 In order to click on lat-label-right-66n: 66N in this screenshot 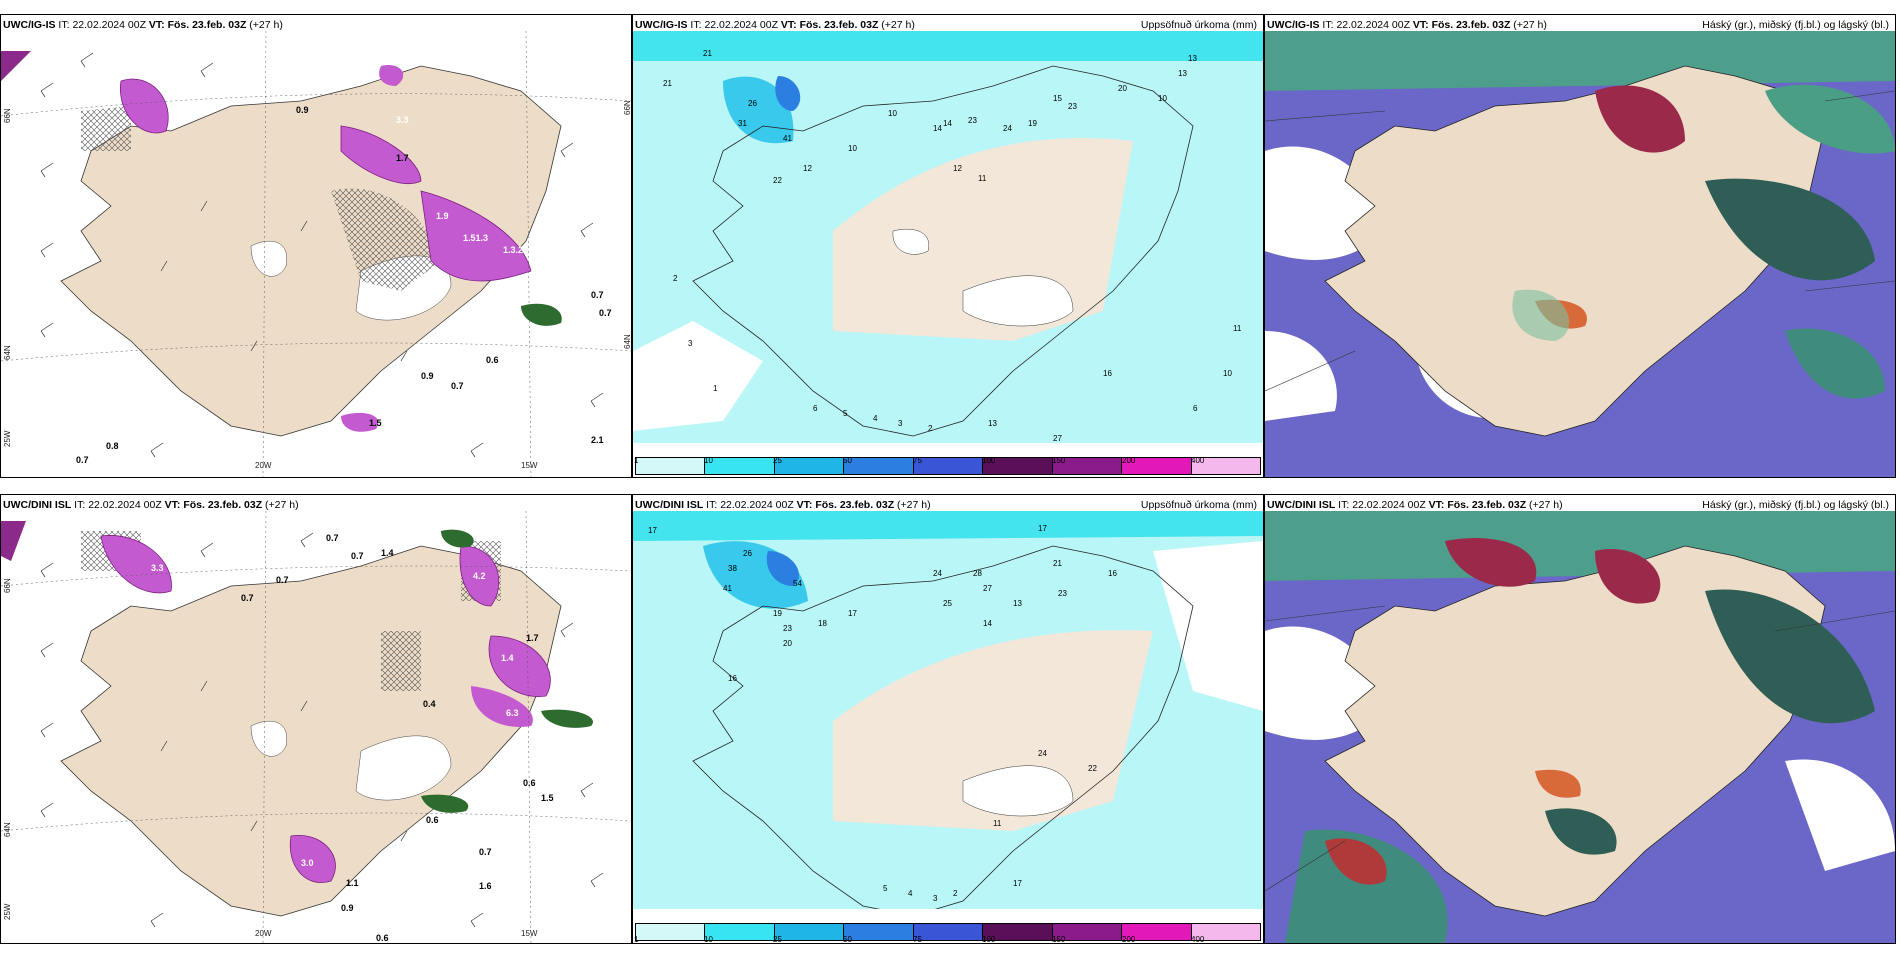, I will do `click(627, 107)`.